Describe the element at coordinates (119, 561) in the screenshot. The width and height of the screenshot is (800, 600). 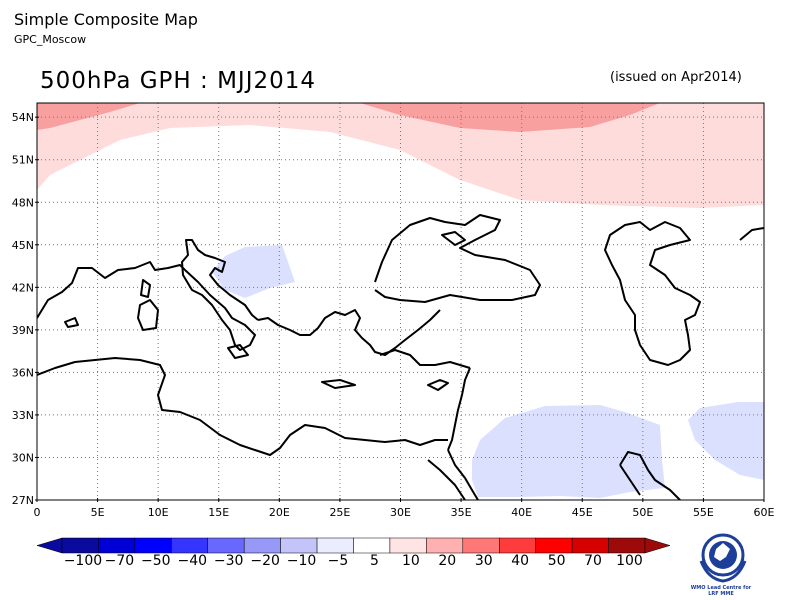
I see `colorbar-label: −70` at that location.